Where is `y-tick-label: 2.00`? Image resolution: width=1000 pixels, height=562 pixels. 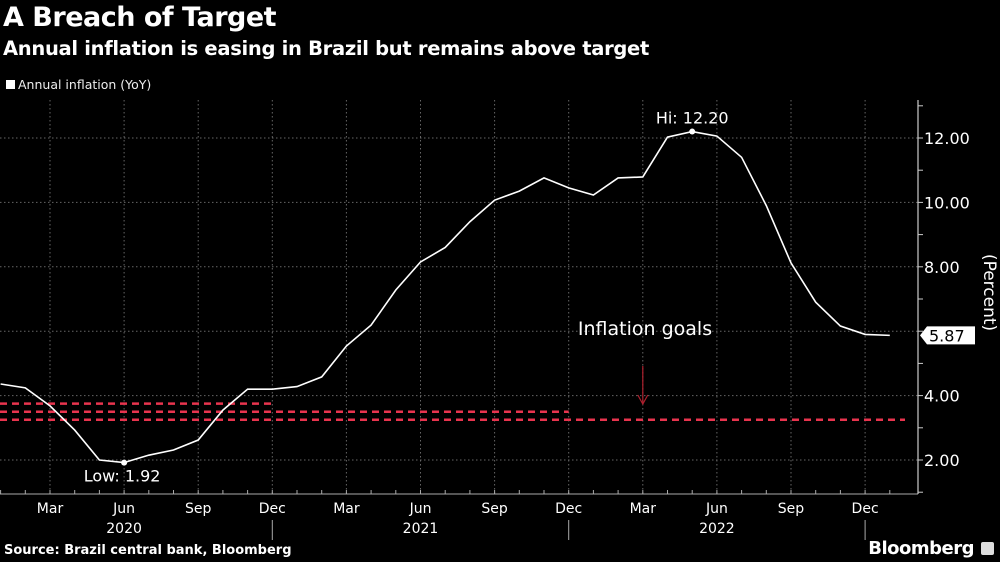
y-tick-label: 2.00 is located at coordinates (942, 460).